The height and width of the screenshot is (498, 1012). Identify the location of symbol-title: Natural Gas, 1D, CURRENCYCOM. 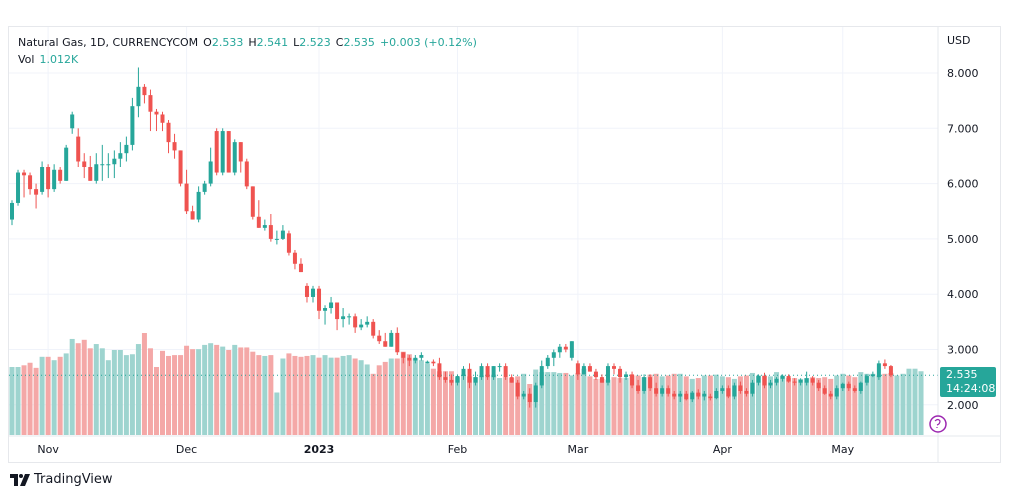
(108, 42).